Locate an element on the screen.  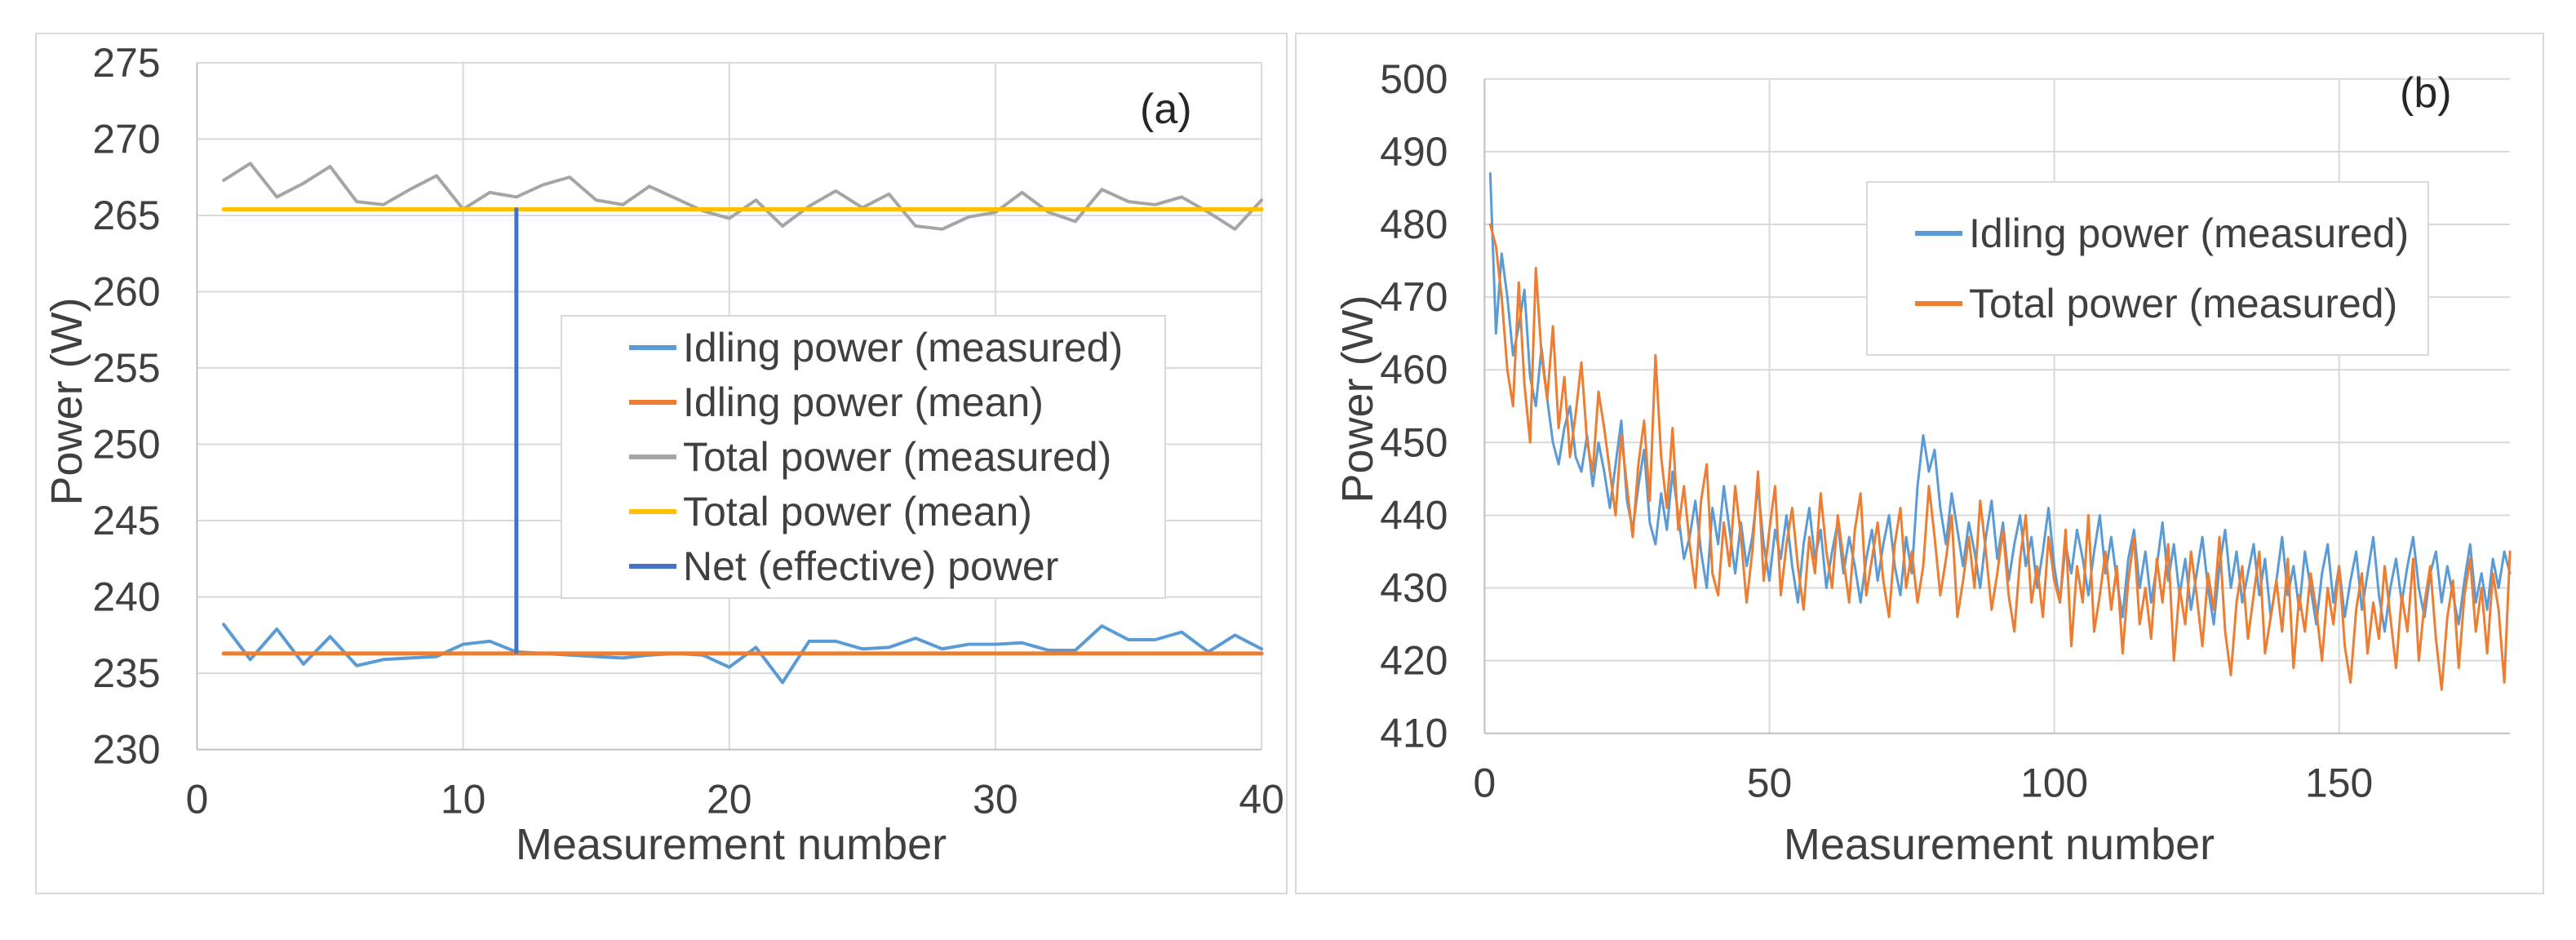
legend-label: Idling power (mean) is located at coordinates (863, 402).